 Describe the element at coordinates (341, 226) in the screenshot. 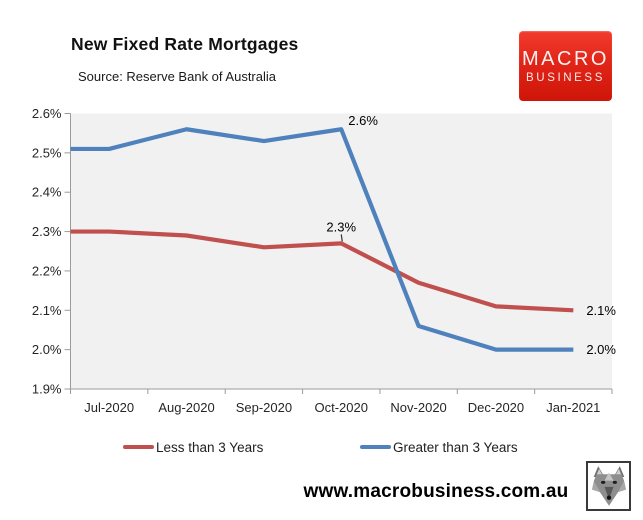

I see `data-label-2-3-: 2.3%` at that location.